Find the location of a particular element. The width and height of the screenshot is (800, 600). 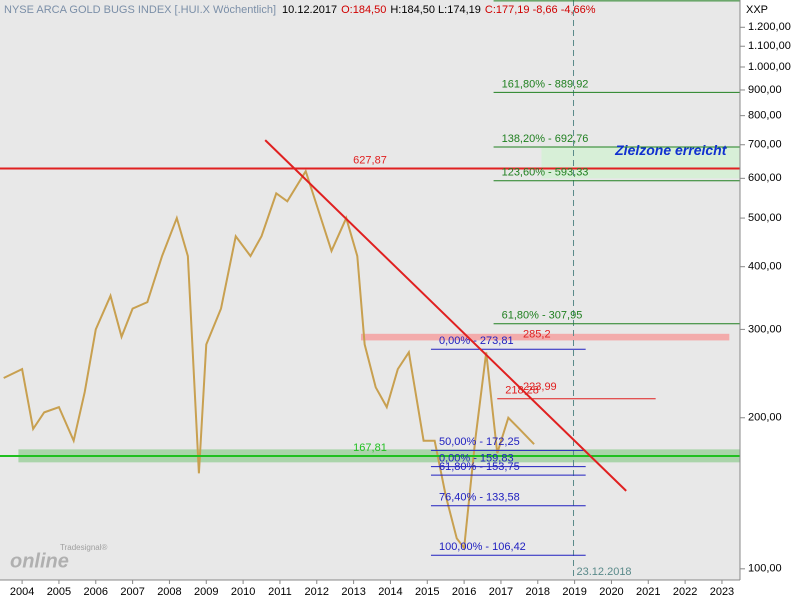

level-label: 50,00% - 172,25 is located at coordinates (479, 442).